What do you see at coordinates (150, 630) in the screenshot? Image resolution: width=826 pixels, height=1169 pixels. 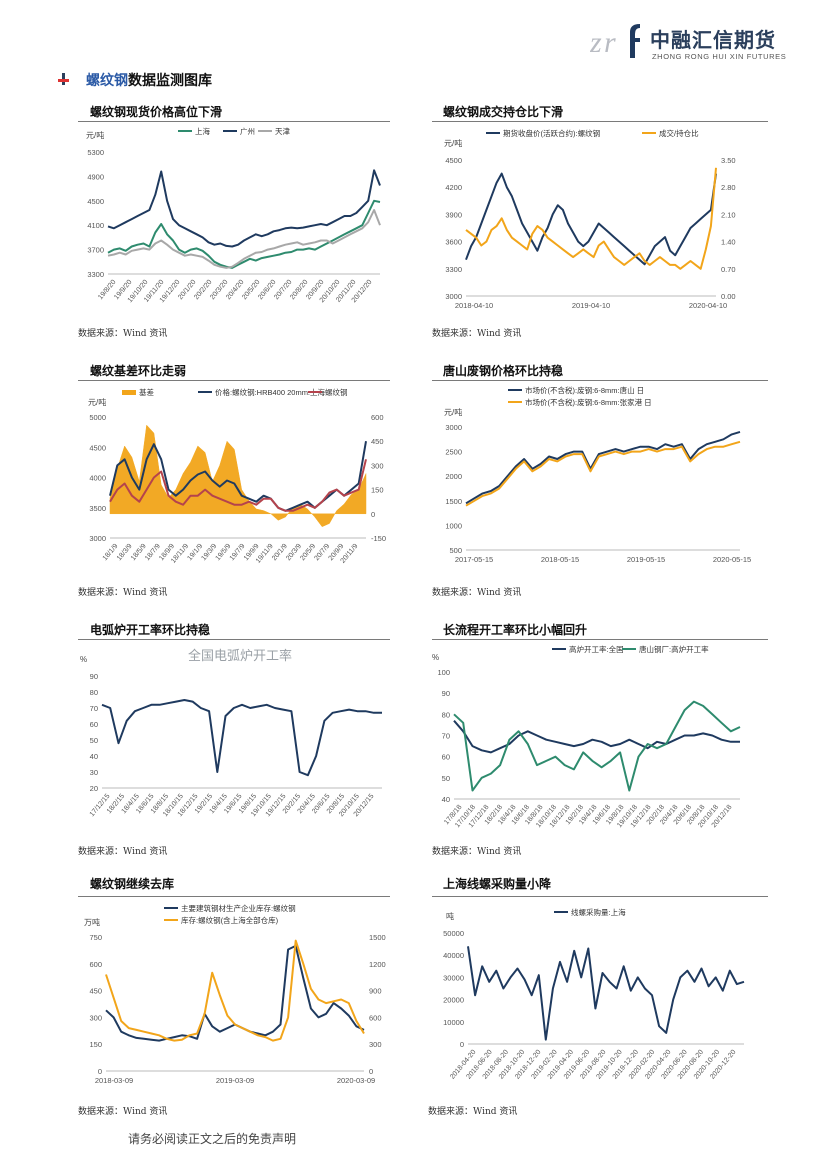 I see `panel-title: 电弧炉开工率环比持稳` at bounding box center [150, 630].